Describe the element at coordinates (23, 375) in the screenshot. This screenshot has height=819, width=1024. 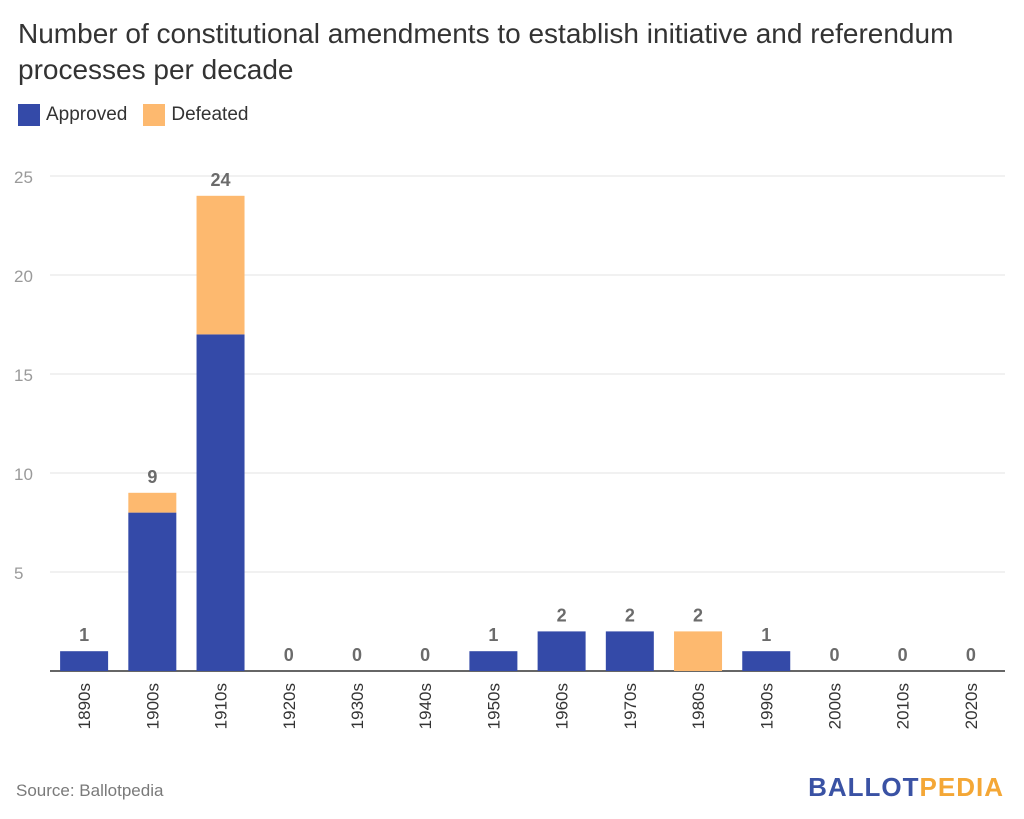
I see `y-tick-label: 15` at that location.